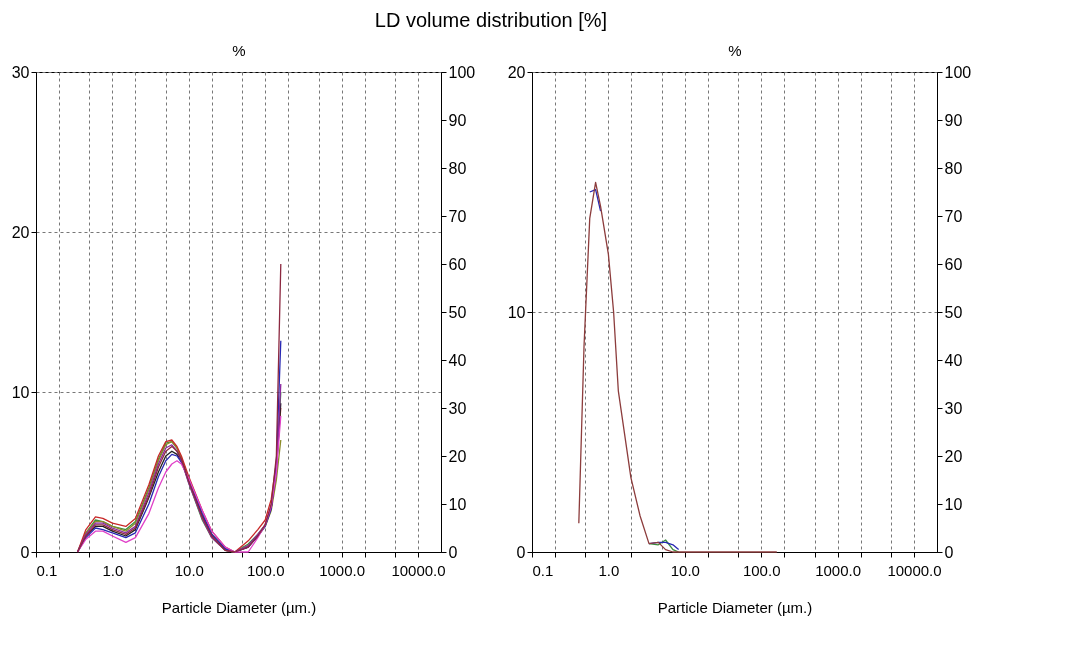 This screenshot has width=1088, height=650. Describe the element at coordinates (491, 19) in the screenshot. I see `text: LD volume distribution [%]` at that location.